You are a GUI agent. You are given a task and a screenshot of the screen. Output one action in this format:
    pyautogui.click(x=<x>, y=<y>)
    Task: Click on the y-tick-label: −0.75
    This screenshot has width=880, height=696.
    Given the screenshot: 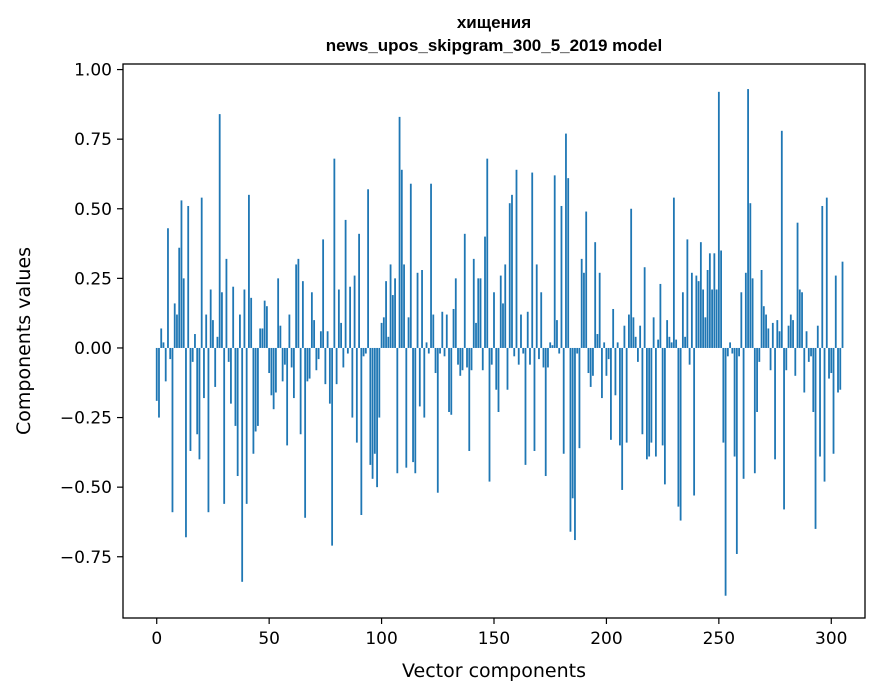 What is the action you would take?
    pyautogui.click(x=86, y=558)
    